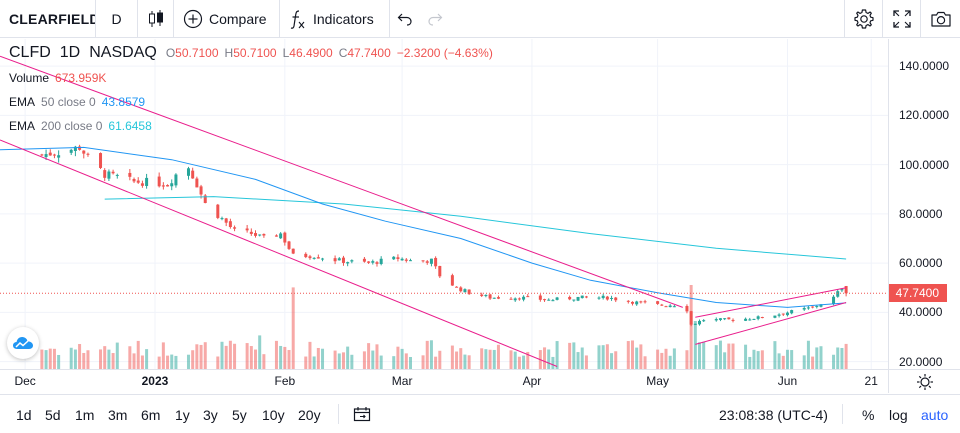  I want to click on symbol-search-button: CLEARFIELD, so click(48, 19).